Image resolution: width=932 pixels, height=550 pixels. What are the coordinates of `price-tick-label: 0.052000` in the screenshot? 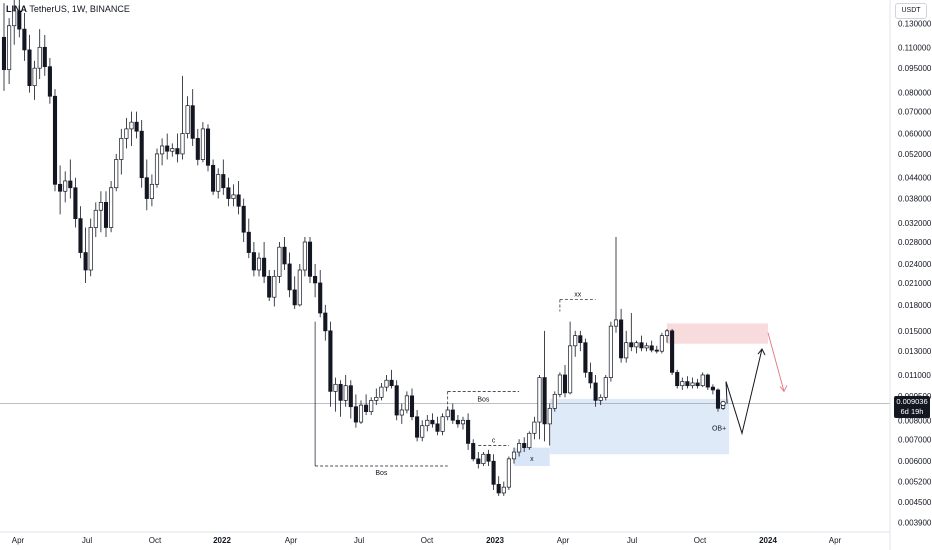 It's located at (915, 154).